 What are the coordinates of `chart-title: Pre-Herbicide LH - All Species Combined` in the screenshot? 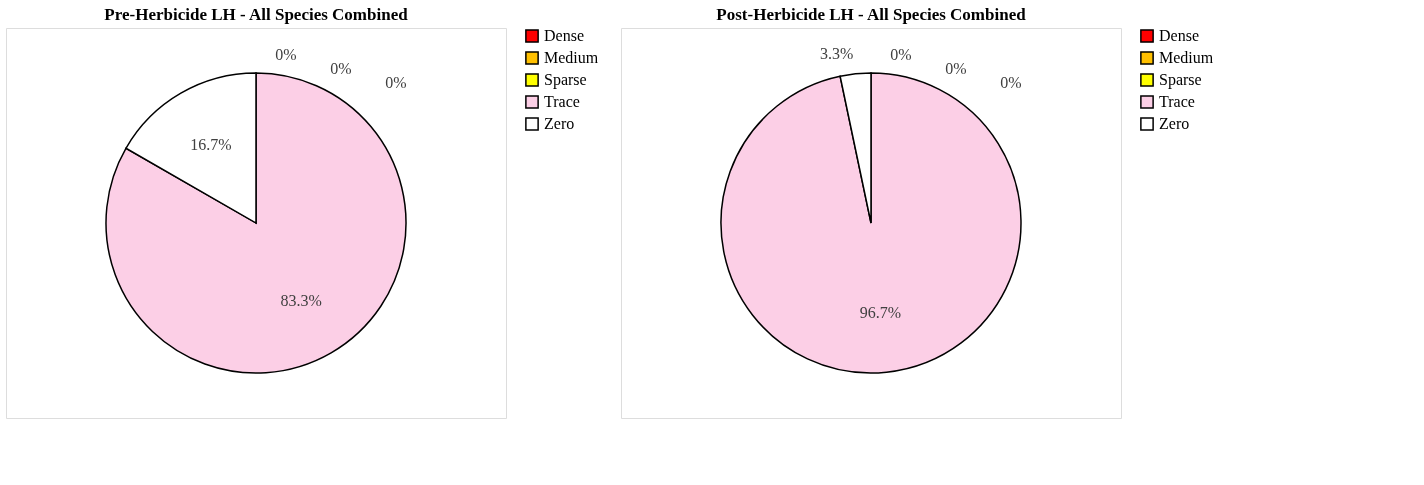 It's located at (256, 14).